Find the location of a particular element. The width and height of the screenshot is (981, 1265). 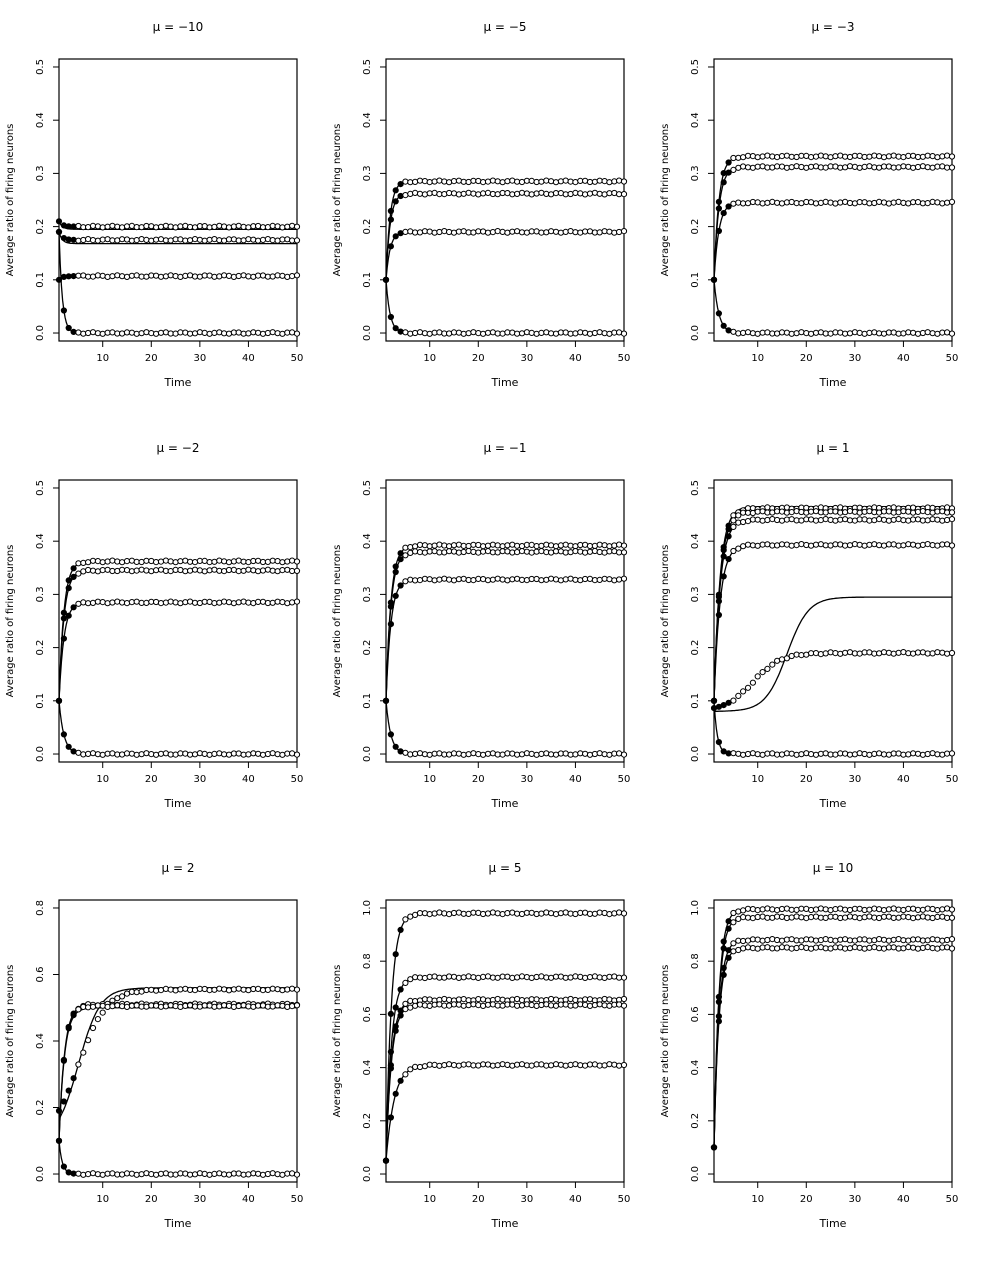

y-axis-label: Average ratio of firing neurons is located at coordinates (337, 200).